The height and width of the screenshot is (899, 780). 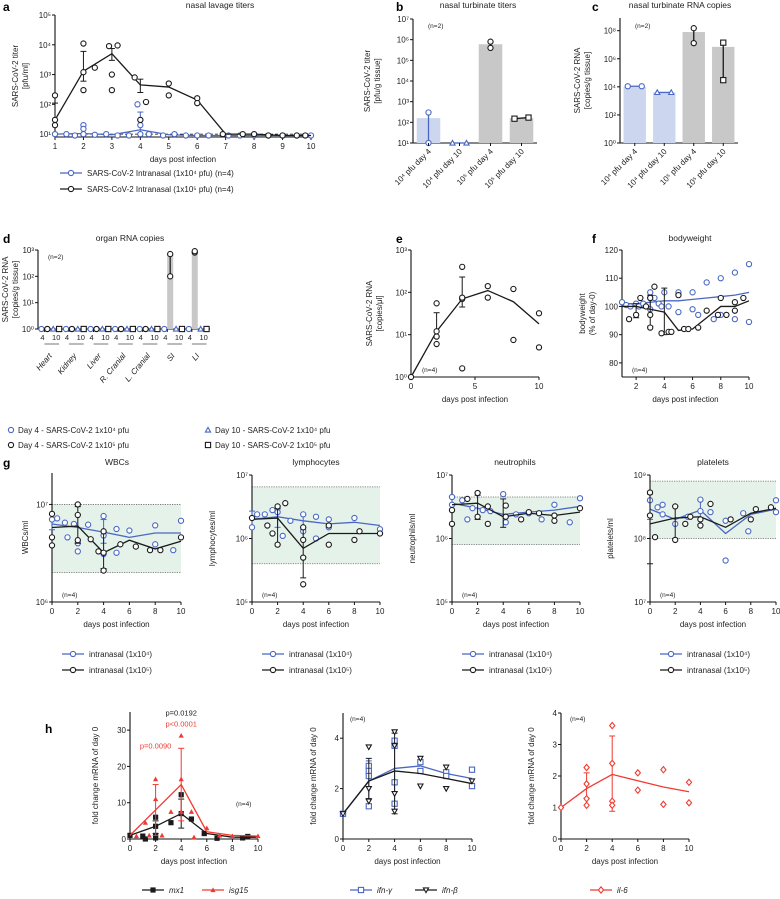 I want to click on x-tick-label: 2, so click(x=155, y=848).